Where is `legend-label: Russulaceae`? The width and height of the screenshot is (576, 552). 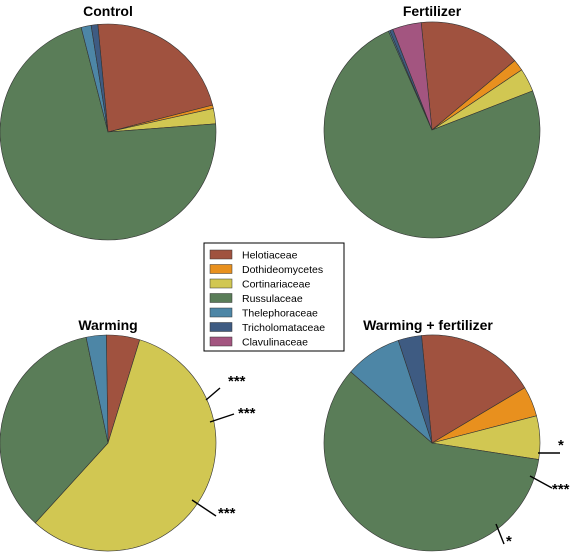
legend-label: Russulaceae is located at coordinates (272, 299).